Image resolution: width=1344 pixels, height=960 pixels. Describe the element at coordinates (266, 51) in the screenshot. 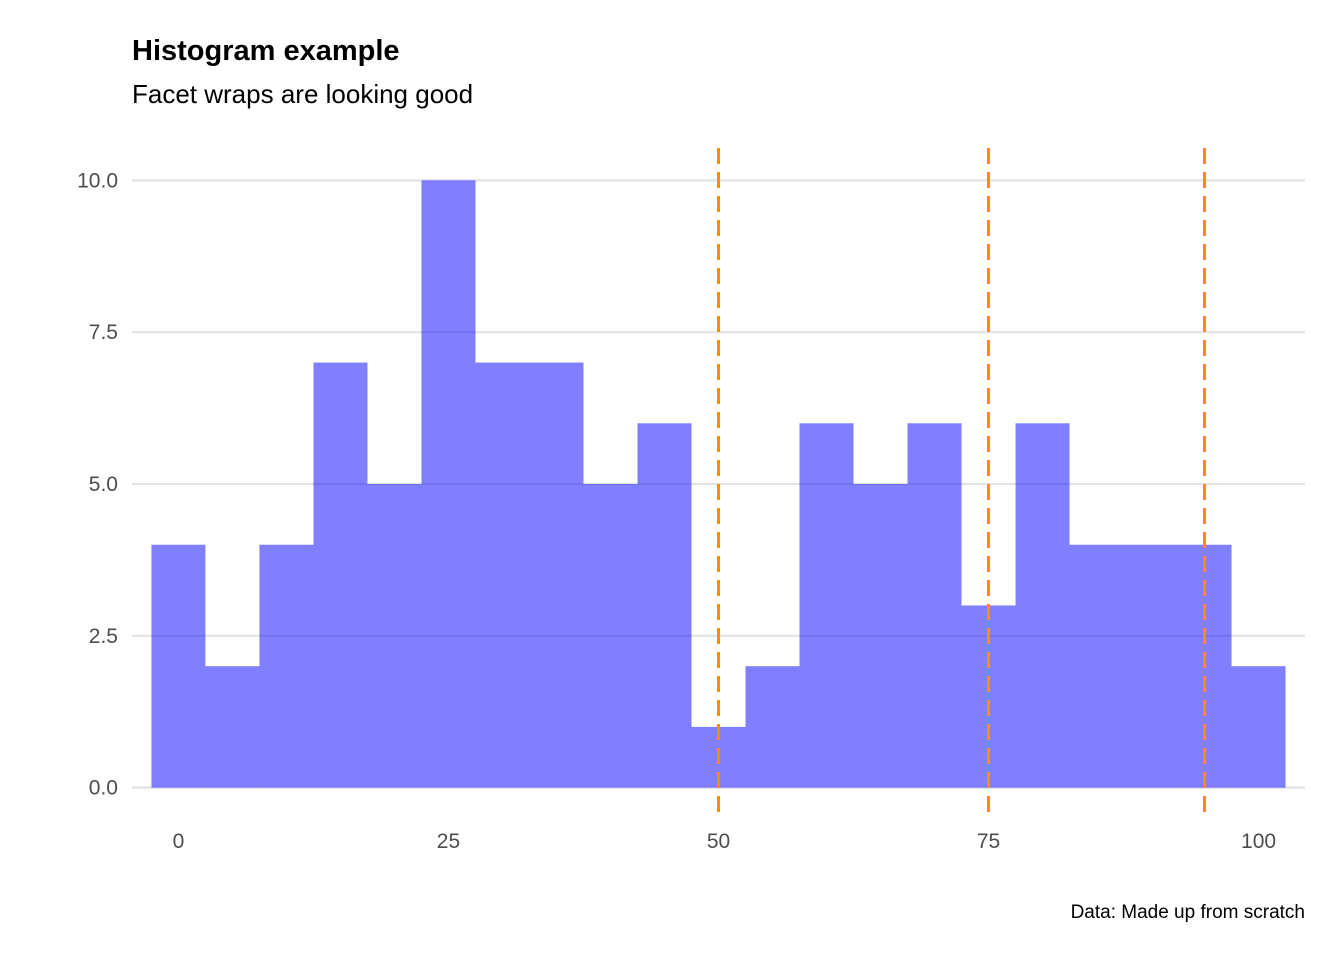

I see `chart-title: Histogram example` at that location.